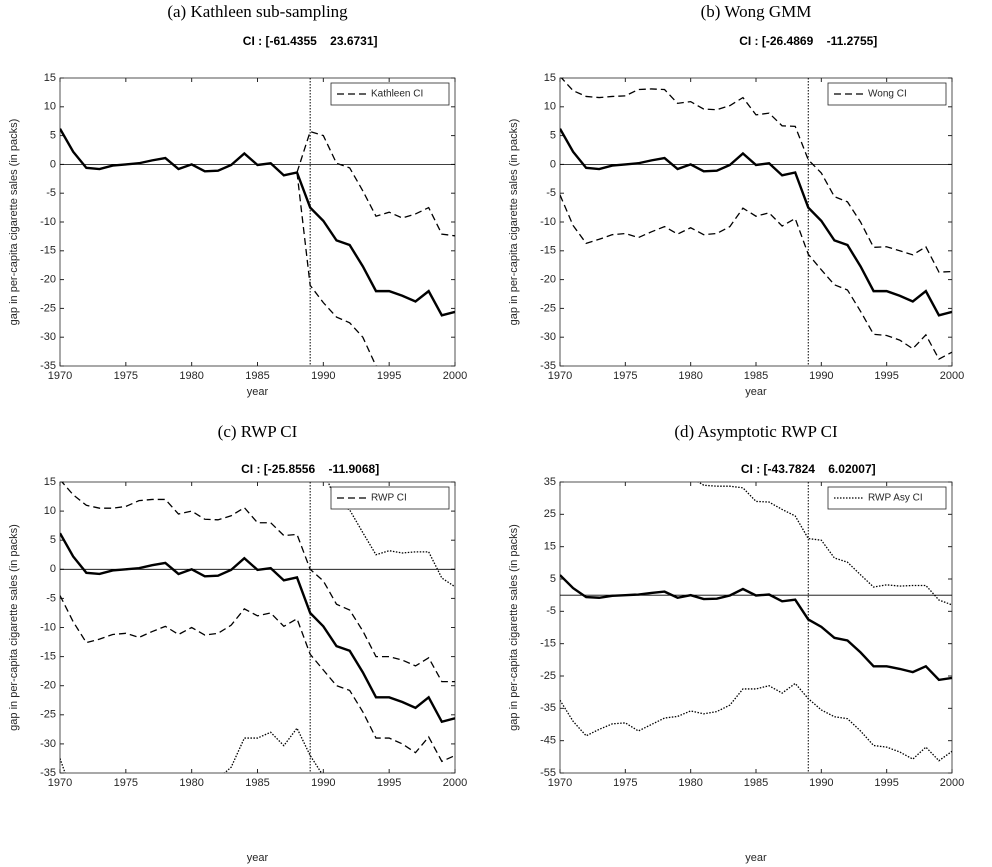 Image resolution: width=992 pixels, height=867 pixels. I want to click on panel-title: (c) RWP CI, so click(258, 431).